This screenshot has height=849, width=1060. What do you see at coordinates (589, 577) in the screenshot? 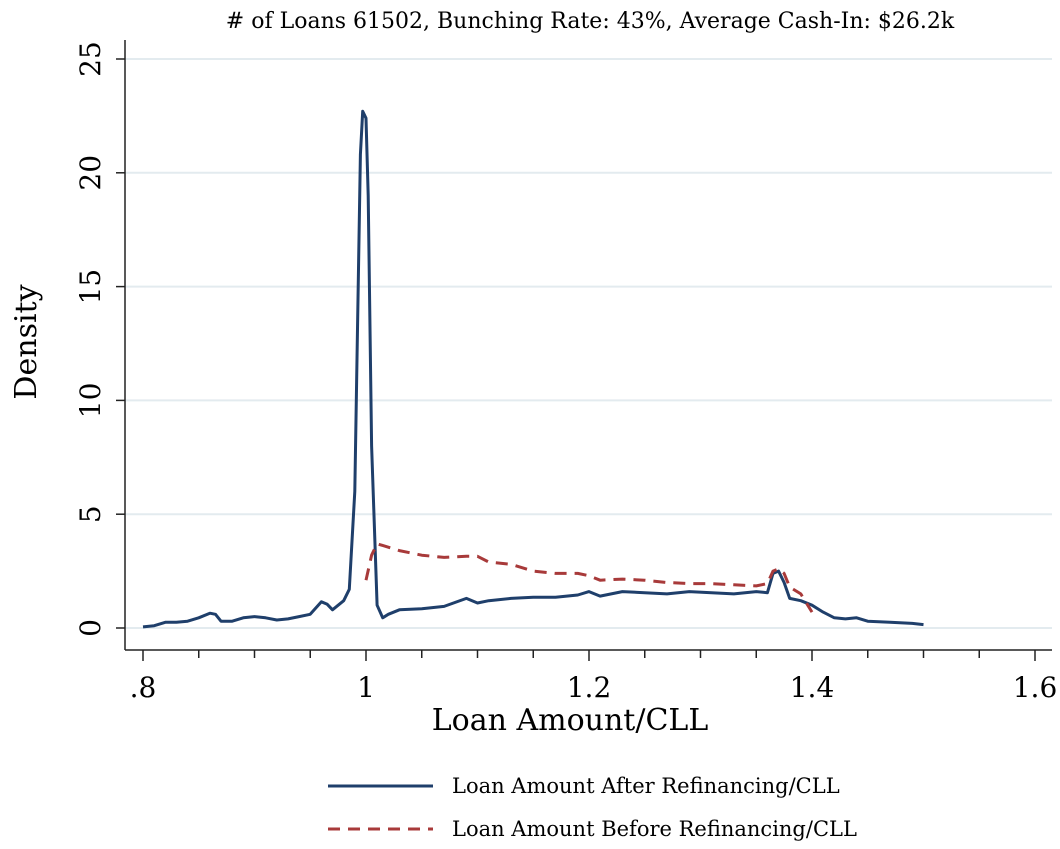
I see `series-line-before-refinancing` at bounding box center [589, 577].